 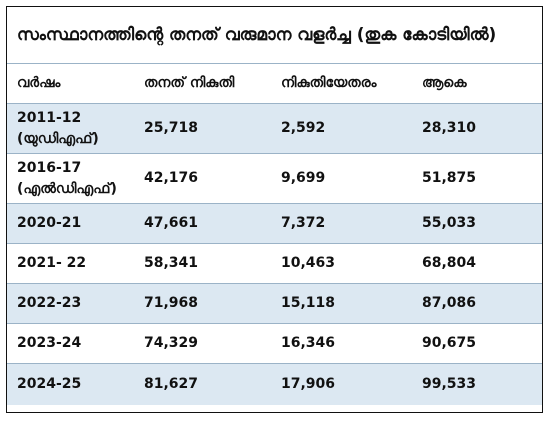 I want to click on table-row: 2016-17 (എൽഡിഎഫ്) 42,176 9,699 51,875, so click(x=274, y=179).